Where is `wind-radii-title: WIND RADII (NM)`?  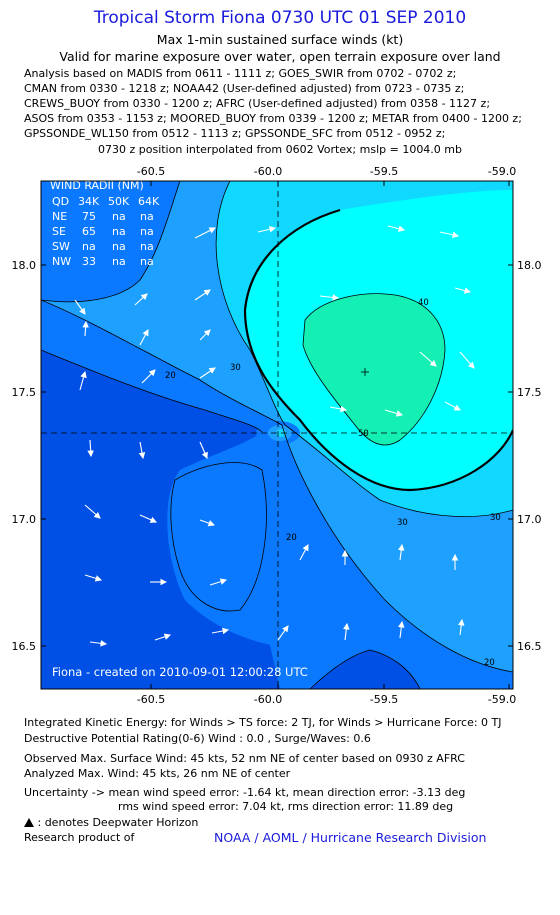
wind-radii-title: WIND RADII (NM) is located at coordinates (97, 185).